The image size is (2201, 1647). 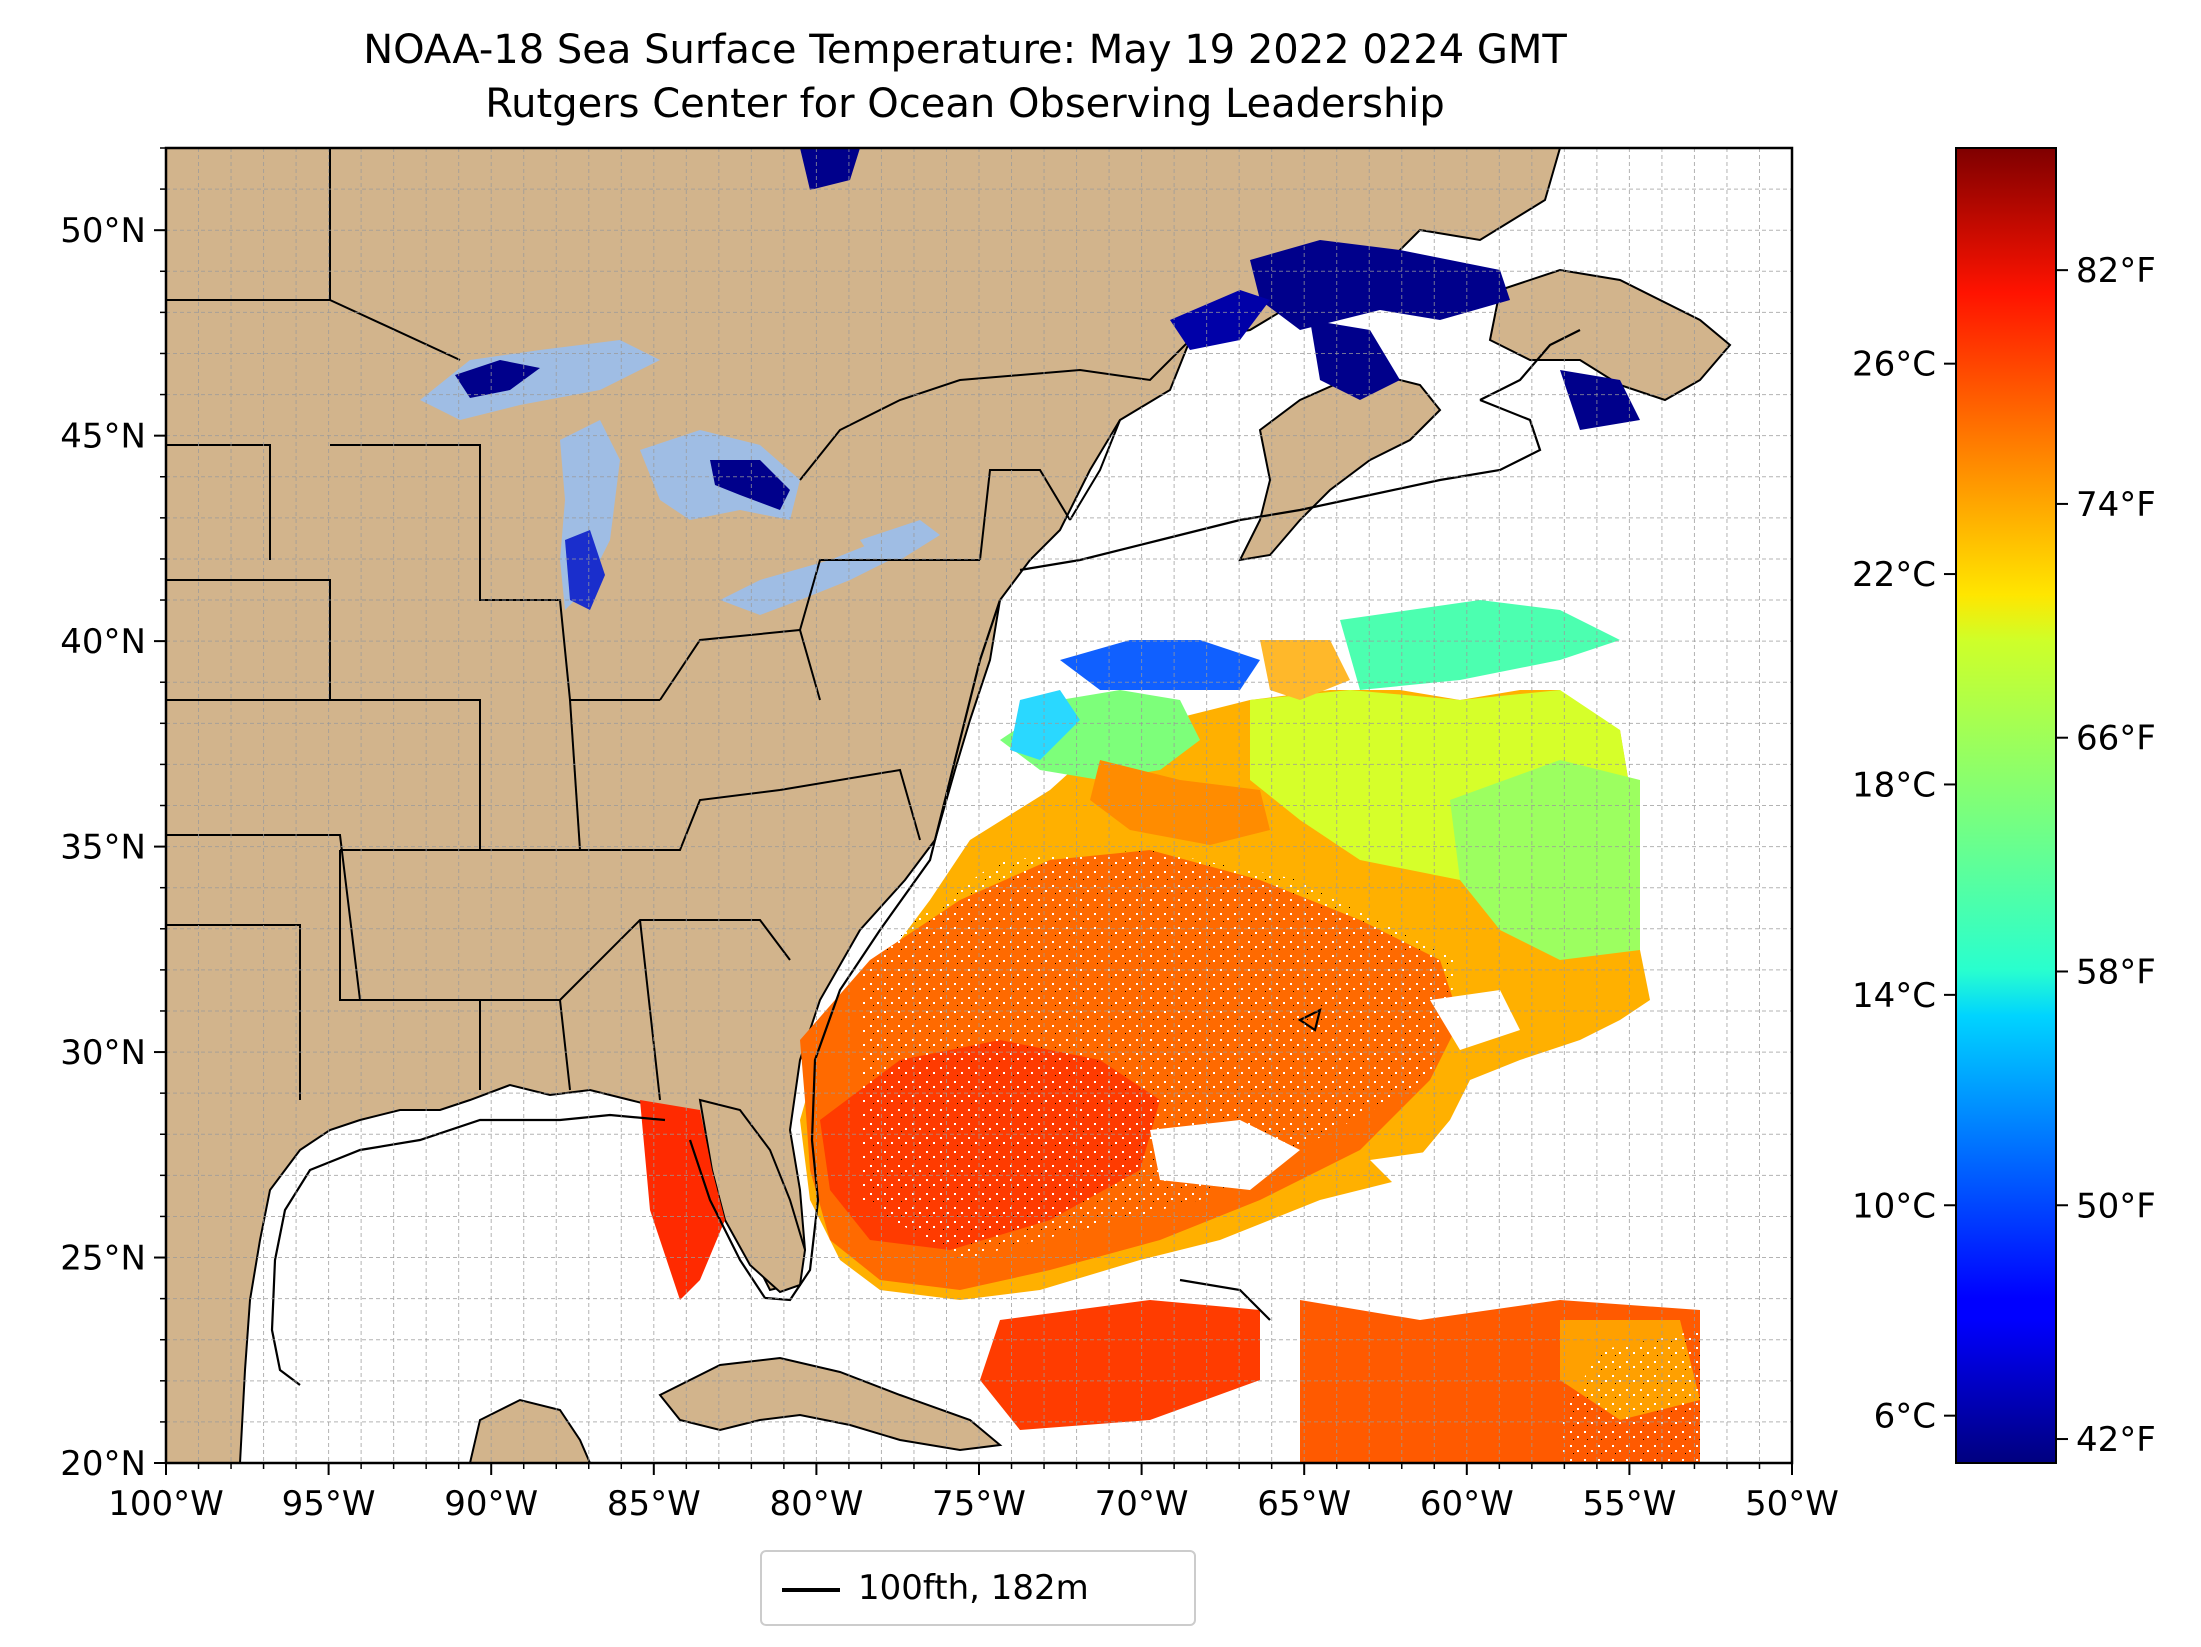 What do you see at coordinates (2116, 271) in the screenshot?
I see `fahrenheit-tick-label: 82°F` at bounding box center [2116, 271].